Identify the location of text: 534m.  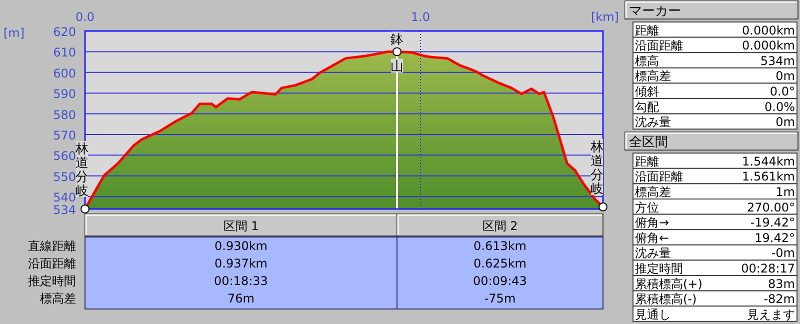
(777, 61).